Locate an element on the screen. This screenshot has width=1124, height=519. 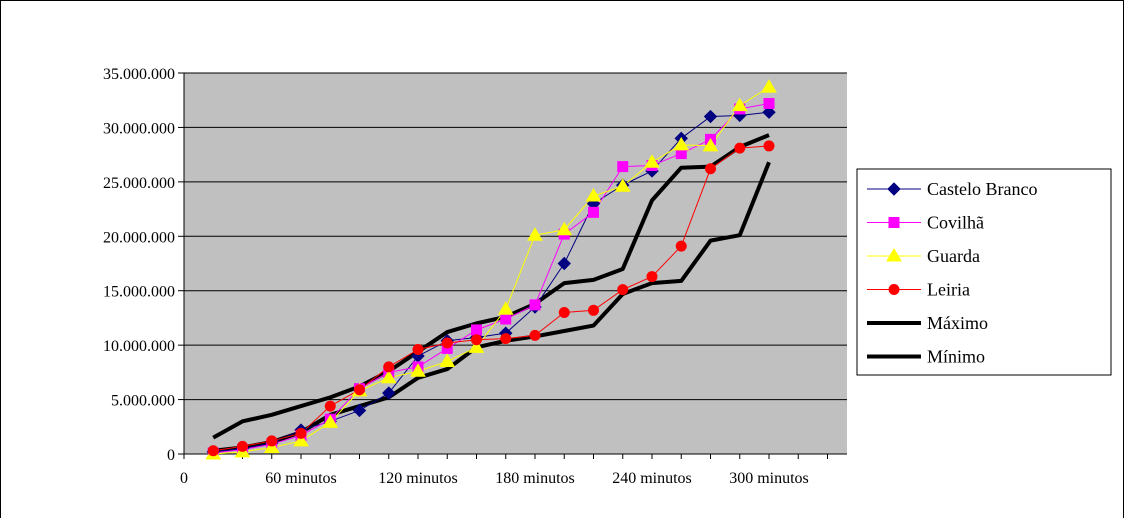
y-tick-label: 20.000.000 is located at coordinates (139, 237).